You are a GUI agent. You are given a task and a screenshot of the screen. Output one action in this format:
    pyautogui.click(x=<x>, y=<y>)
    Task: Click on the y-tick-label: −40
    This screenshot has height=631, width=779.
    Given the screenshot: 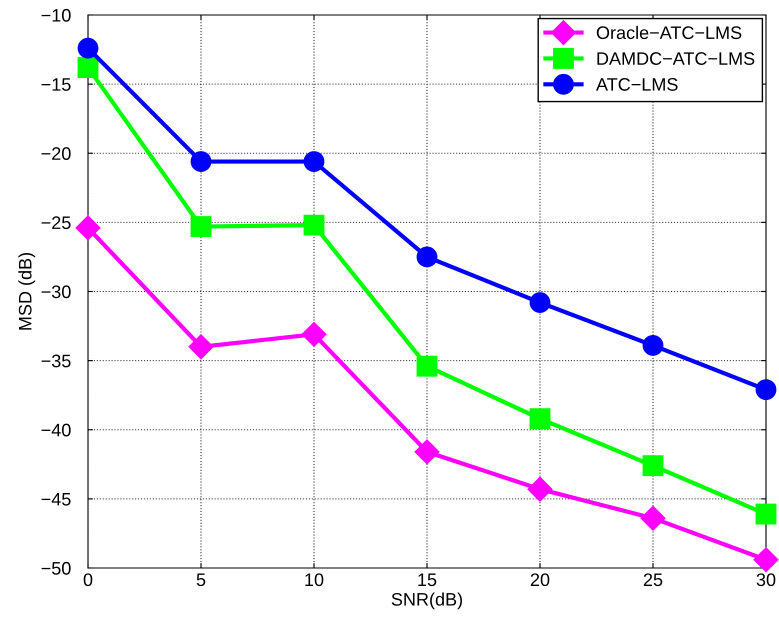 What is the action you would take?
    pyautogui.click(x=56, y=430)
    